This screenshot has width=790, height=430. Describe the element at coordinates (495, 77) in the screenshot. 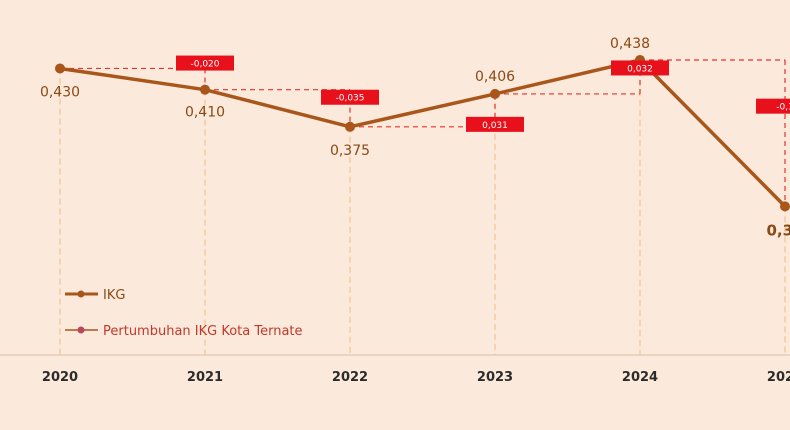

I see `ikg-value-label-2023: 0,406` at that location.